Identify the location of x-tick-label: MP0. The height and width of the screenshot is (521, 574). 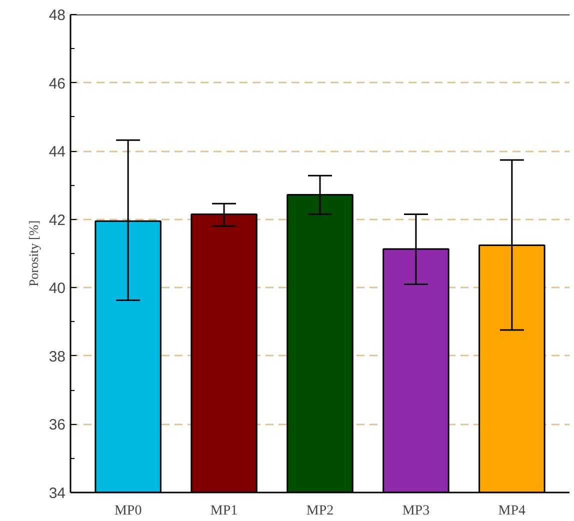
(128, 511).